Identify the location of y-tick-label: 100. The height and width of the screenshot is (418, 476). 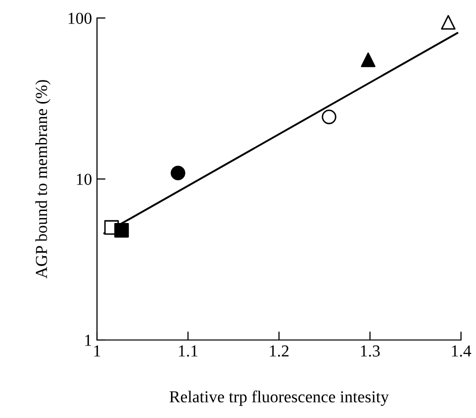
(80, 18).